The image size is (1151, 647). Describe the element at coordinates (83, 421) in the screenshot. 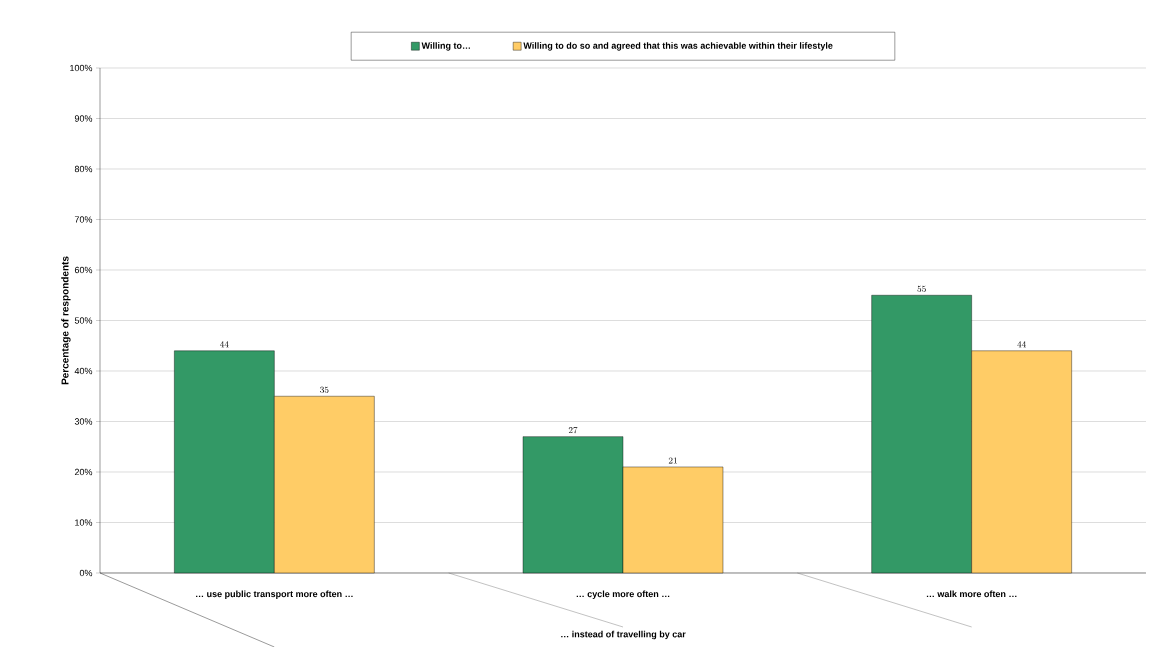

I see `y-tick-label: 30%` at that location.